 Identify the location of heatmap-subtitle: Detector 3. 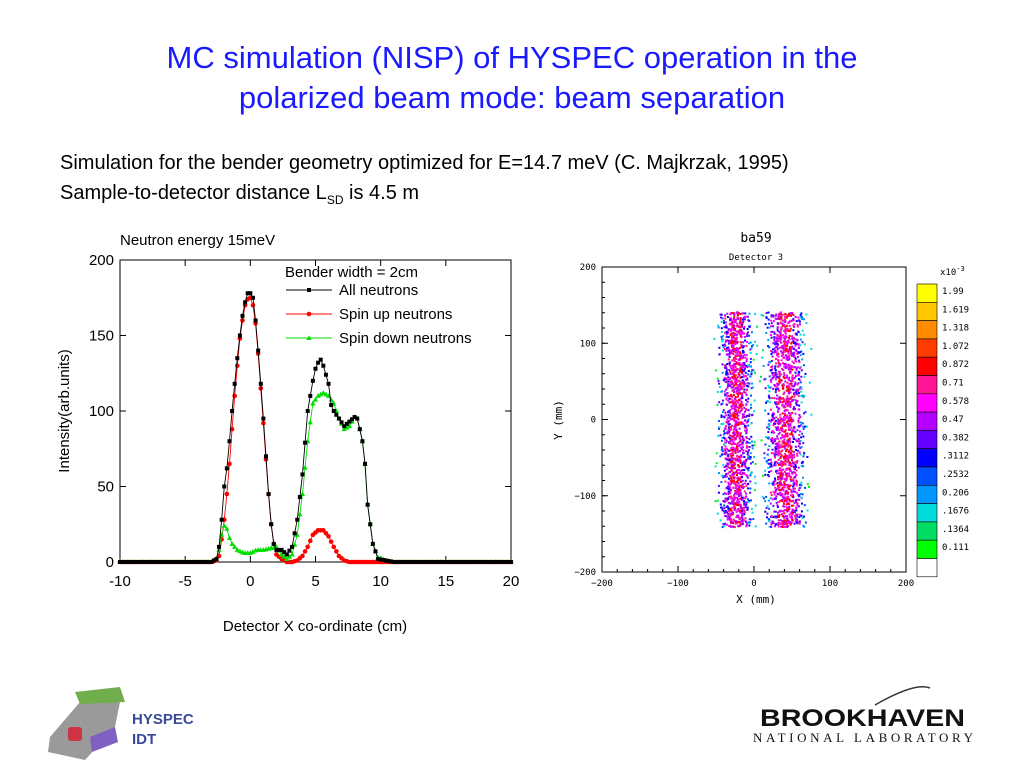
(756, 258).